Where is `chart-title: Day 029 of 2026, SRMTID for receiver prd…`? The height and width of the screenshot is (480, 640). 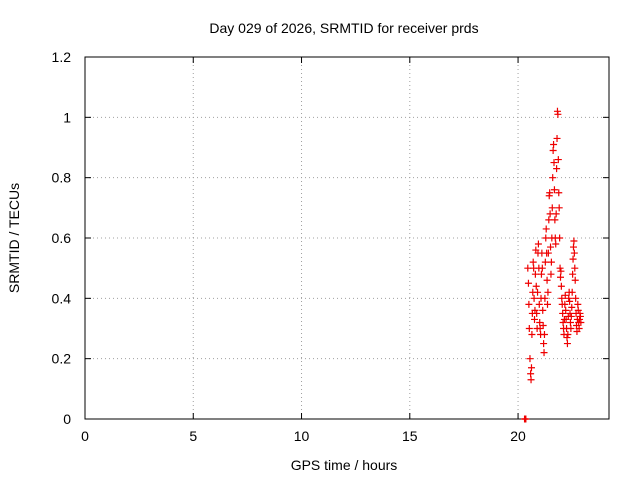 chart-title: Day 029 of 2026, SRMTID for receiver prd… is located at coordinates (343, 28).